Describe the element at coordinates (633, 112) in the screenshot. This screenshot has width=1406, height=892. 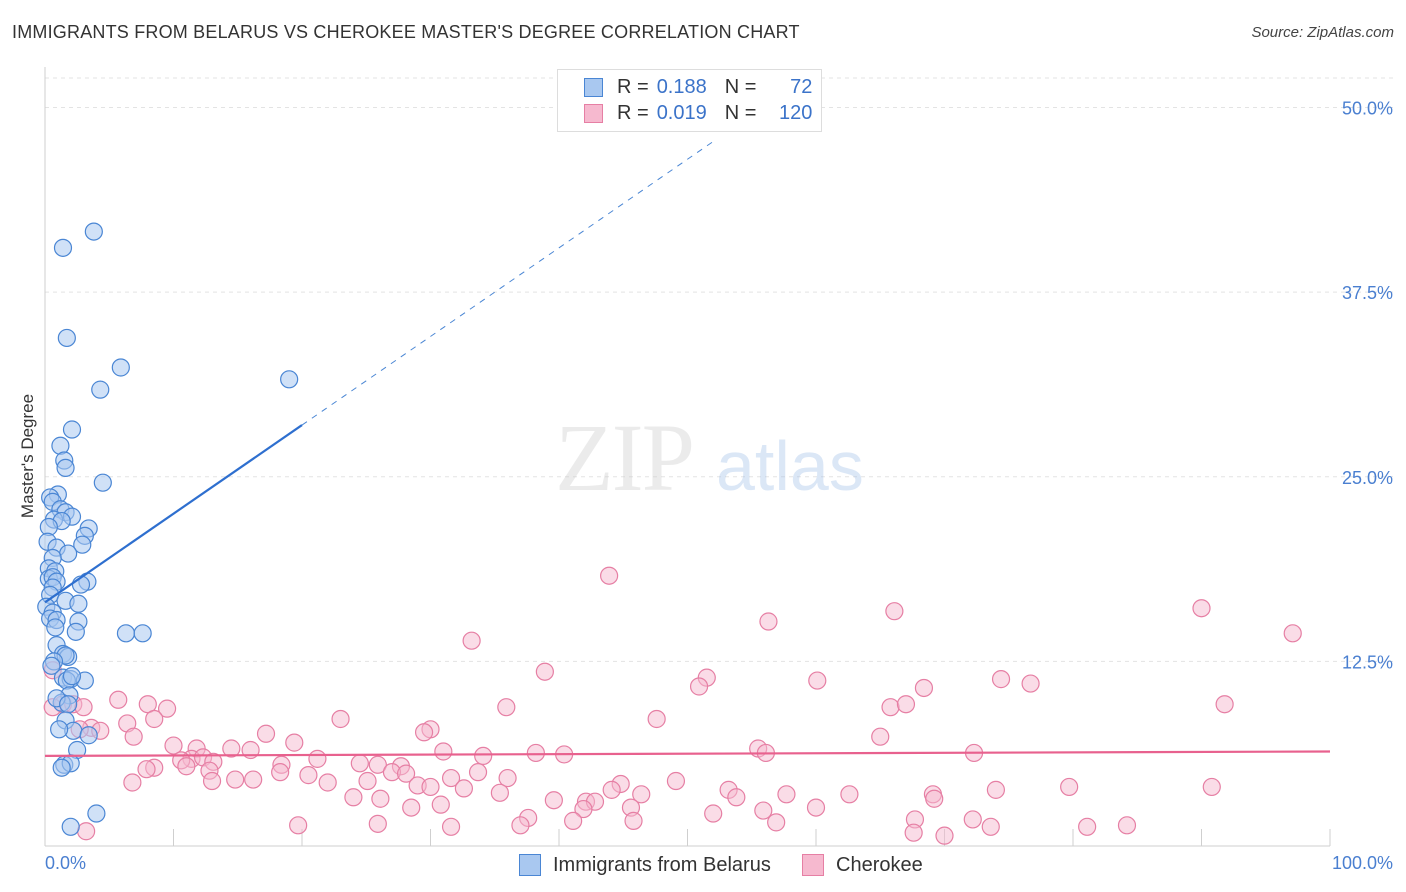
I see `cherokee-r-label: R =` at that location.